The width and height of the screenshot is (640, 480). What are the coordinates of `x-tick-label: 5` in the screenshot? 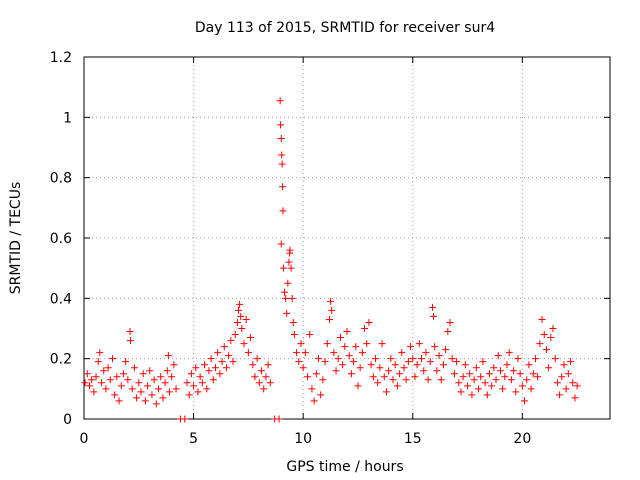 It's located at (193, 439).